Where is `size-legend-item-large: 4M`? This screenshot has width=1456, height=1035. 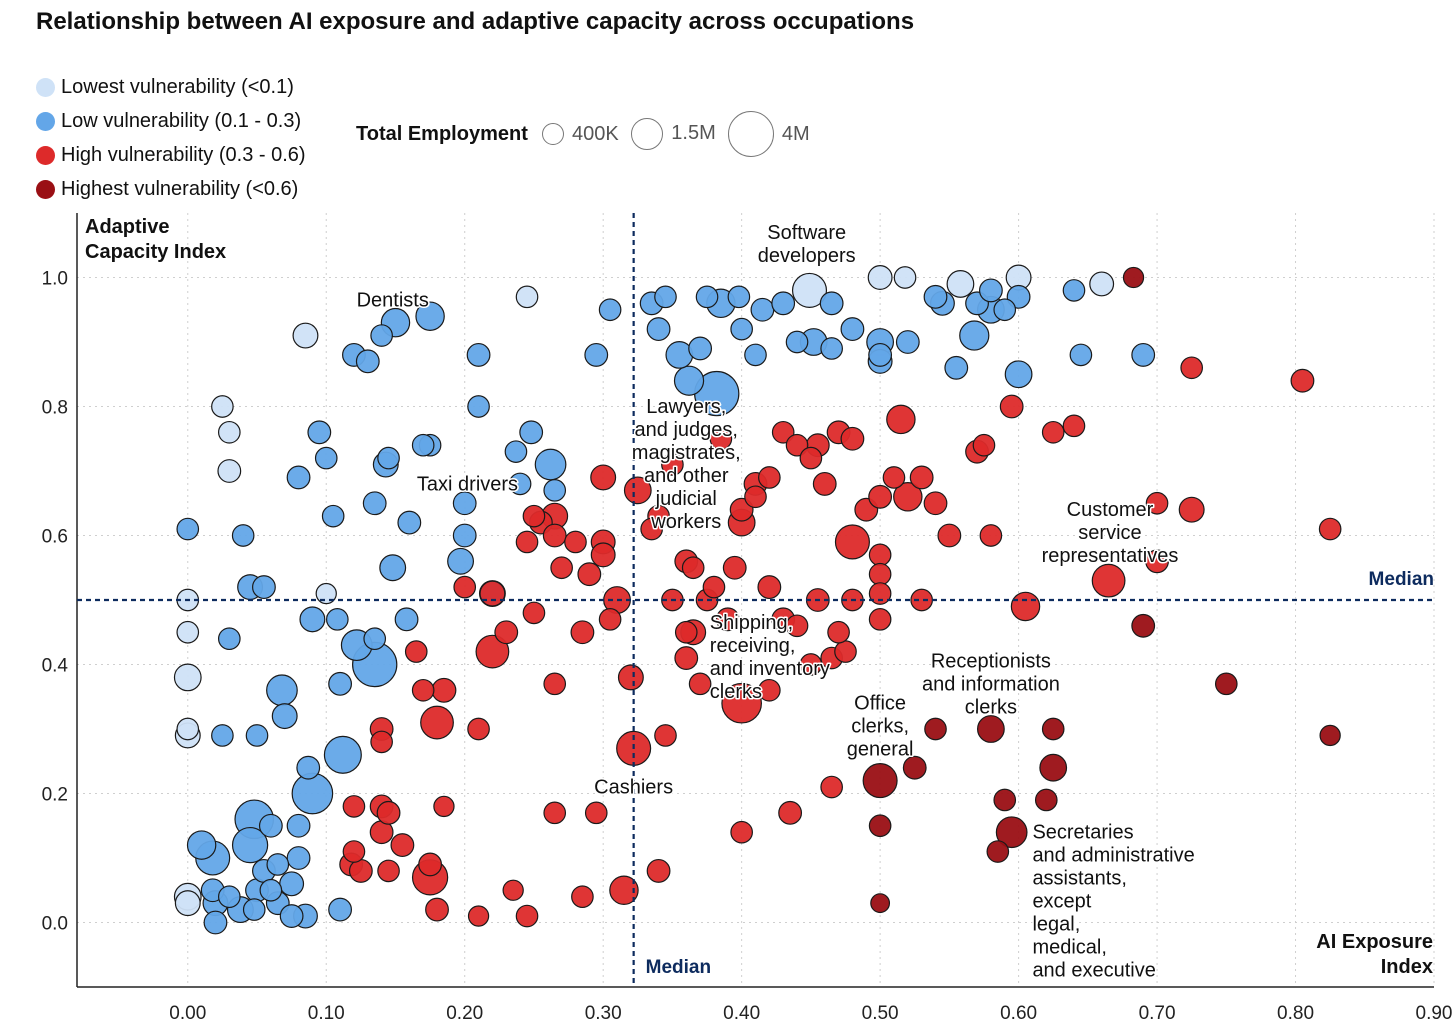 size-legend-item-large: 4M is located at coordinates (768, 134).